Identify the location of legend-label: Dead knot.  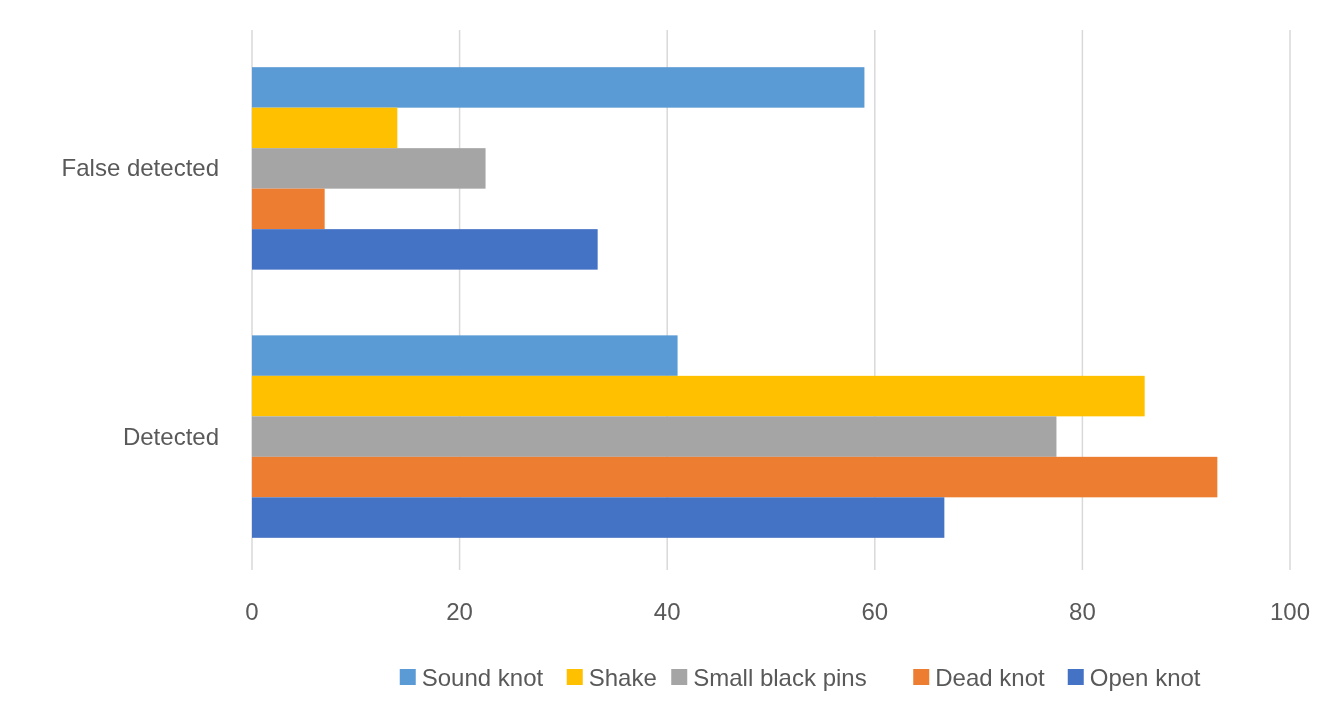
(990, 677).